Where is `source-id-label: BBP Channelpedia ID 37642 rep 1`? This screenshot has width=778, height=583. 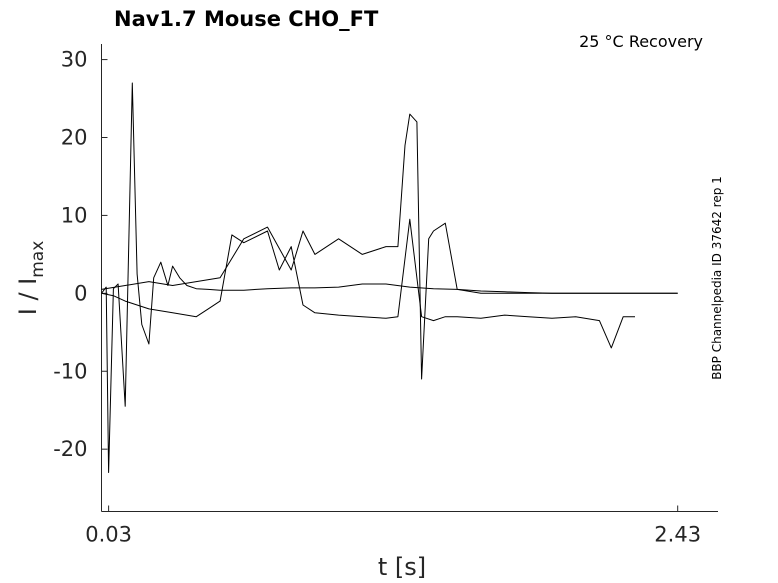
source-id-label: BBP Channelpedia ID 37642 rep 1 is located at coordinates (717, 278).